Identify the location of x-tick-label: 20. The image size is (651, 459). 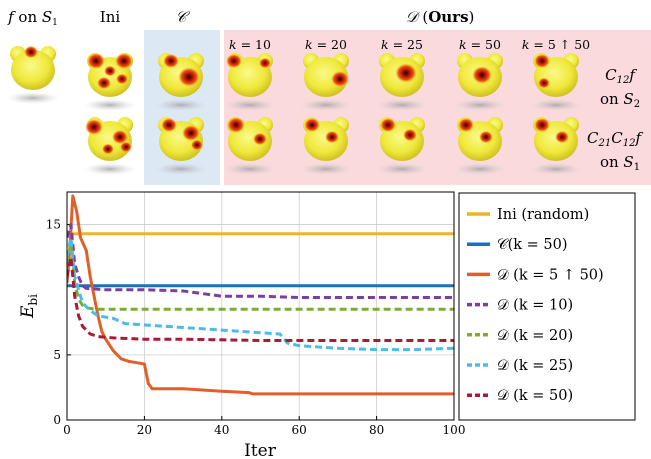
(144, 430).